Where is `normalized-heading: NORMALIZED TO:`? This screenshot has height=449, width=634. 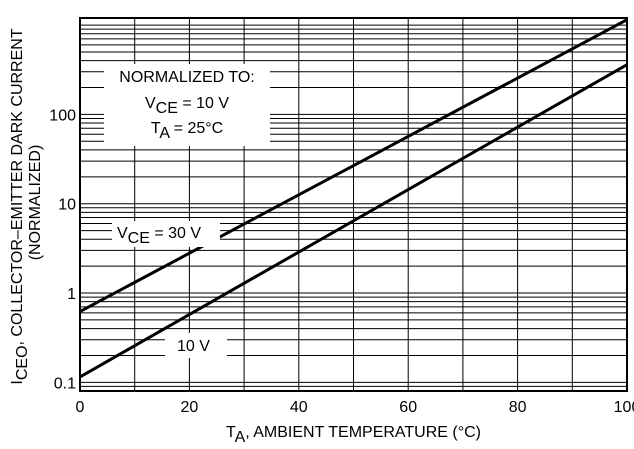
normalized-heading: NORMALIZED TO: is located at coordinates (186, 77).